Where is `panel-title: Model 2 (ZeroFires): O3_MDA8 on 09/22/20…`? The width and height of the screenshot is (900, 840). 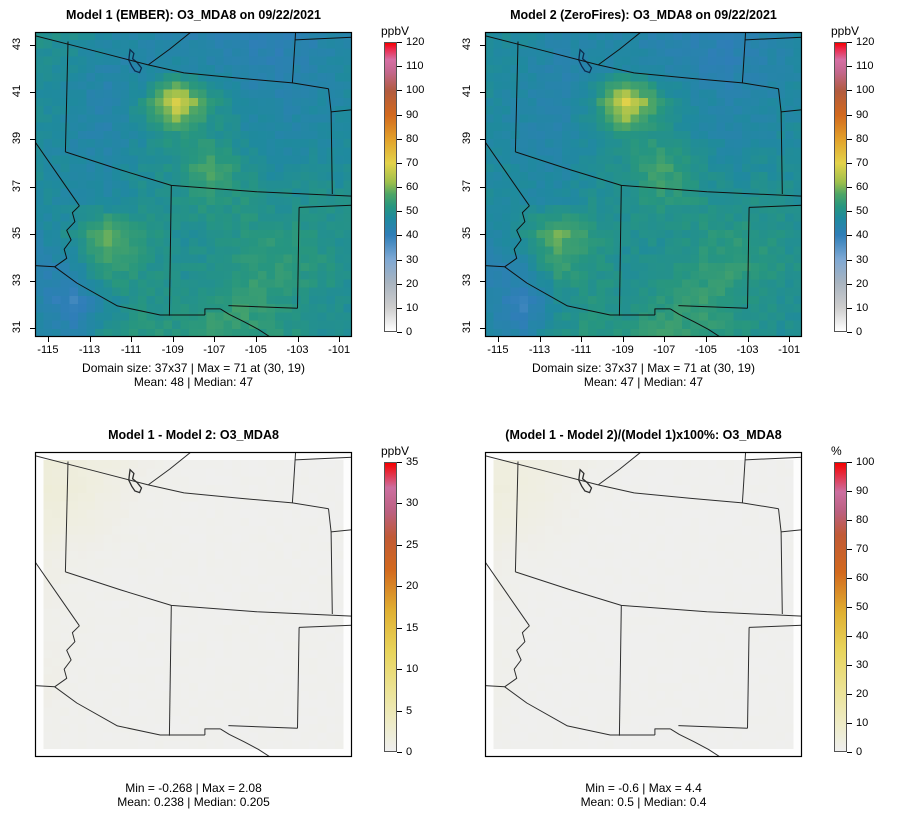 panel-title: Model 2 (ZeroFires): O3_MDA8 on 09/22/20… is located at coordinates (643, 15).